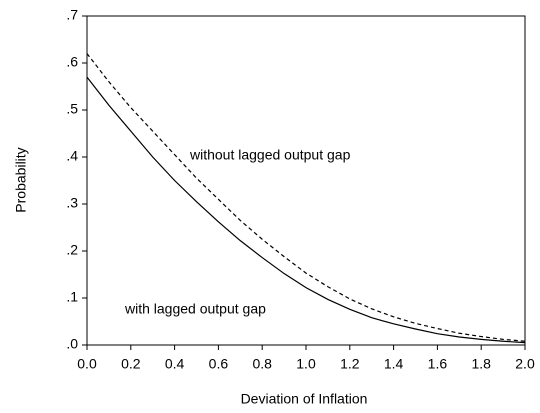  I want to click on y-tick-label: .6, so click(72, 62).